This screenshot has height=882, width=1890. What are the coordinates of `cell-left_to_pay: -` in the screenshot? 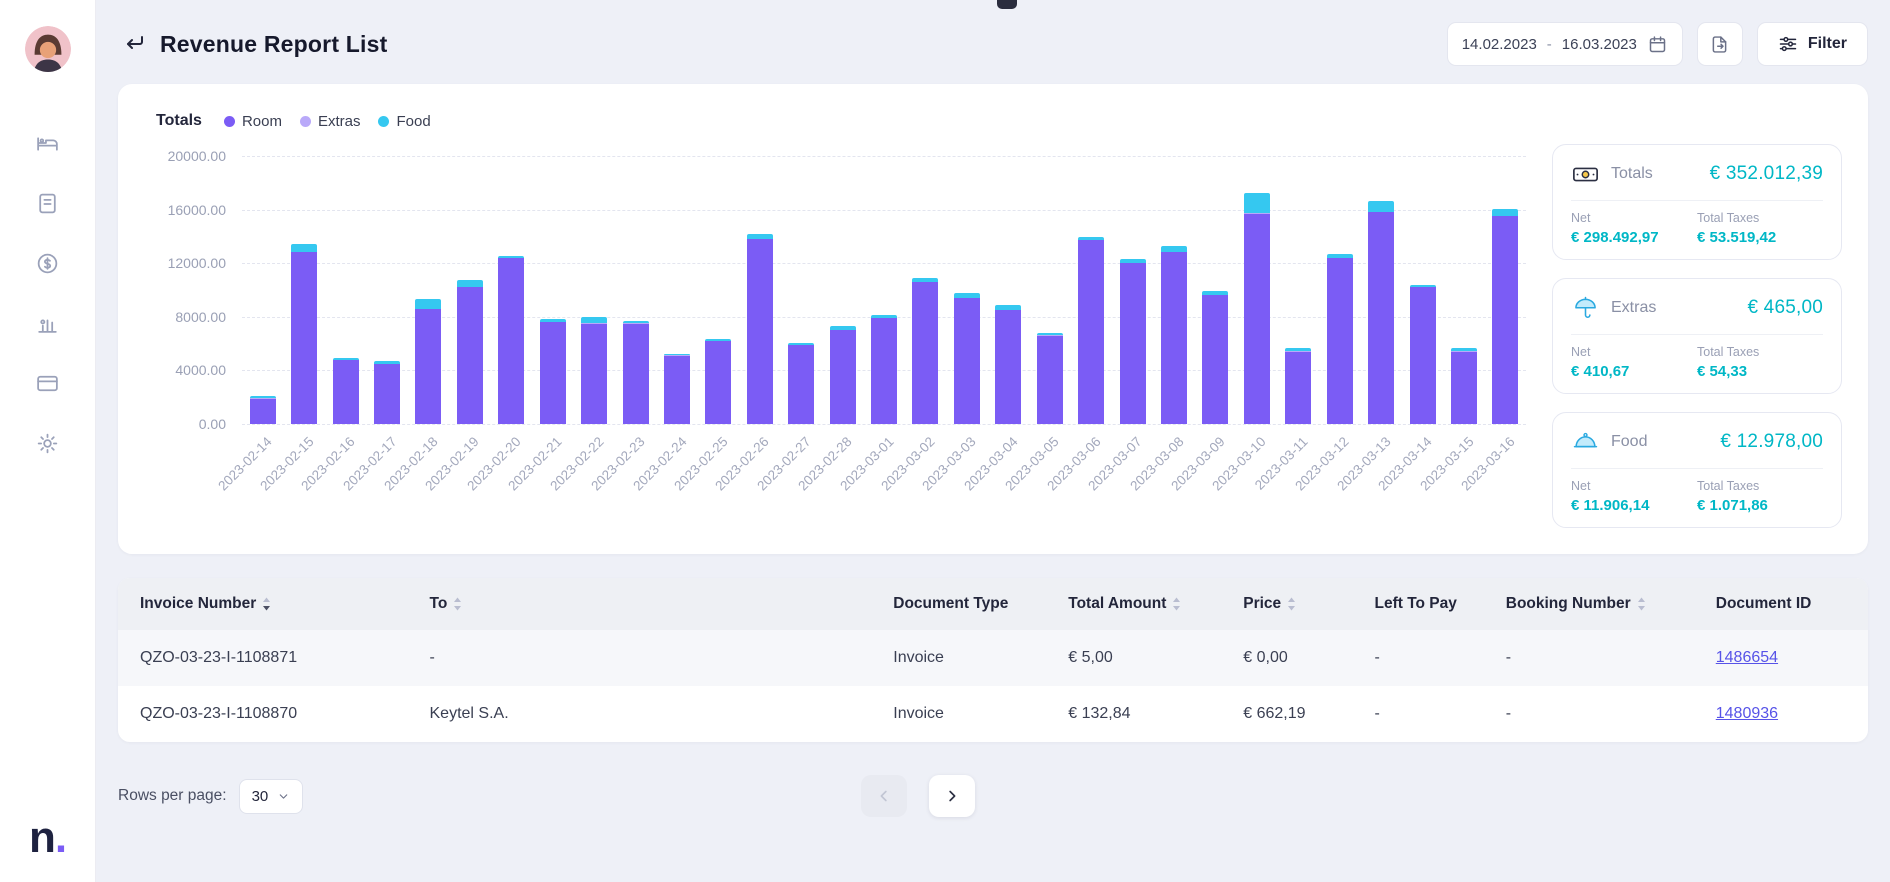 It's located at (1377, 657).